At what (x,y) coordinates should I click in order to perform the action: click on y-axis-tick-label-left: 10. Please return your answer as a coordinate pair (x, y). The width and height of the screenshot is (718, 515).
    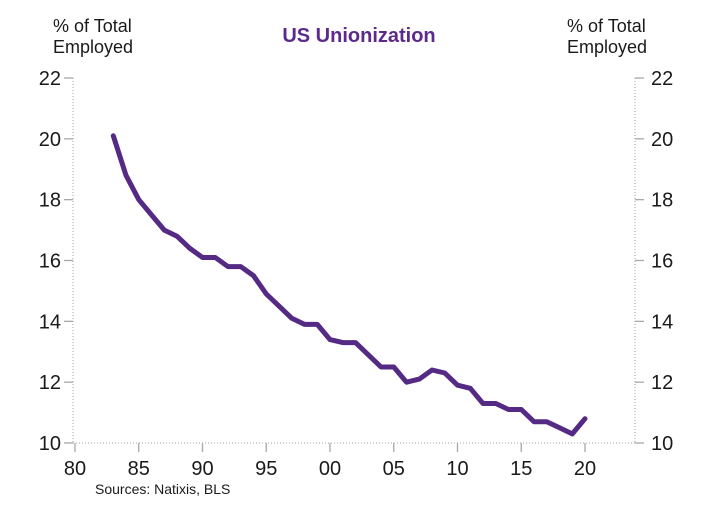
    Looking at the image, I should click on (50, 444).